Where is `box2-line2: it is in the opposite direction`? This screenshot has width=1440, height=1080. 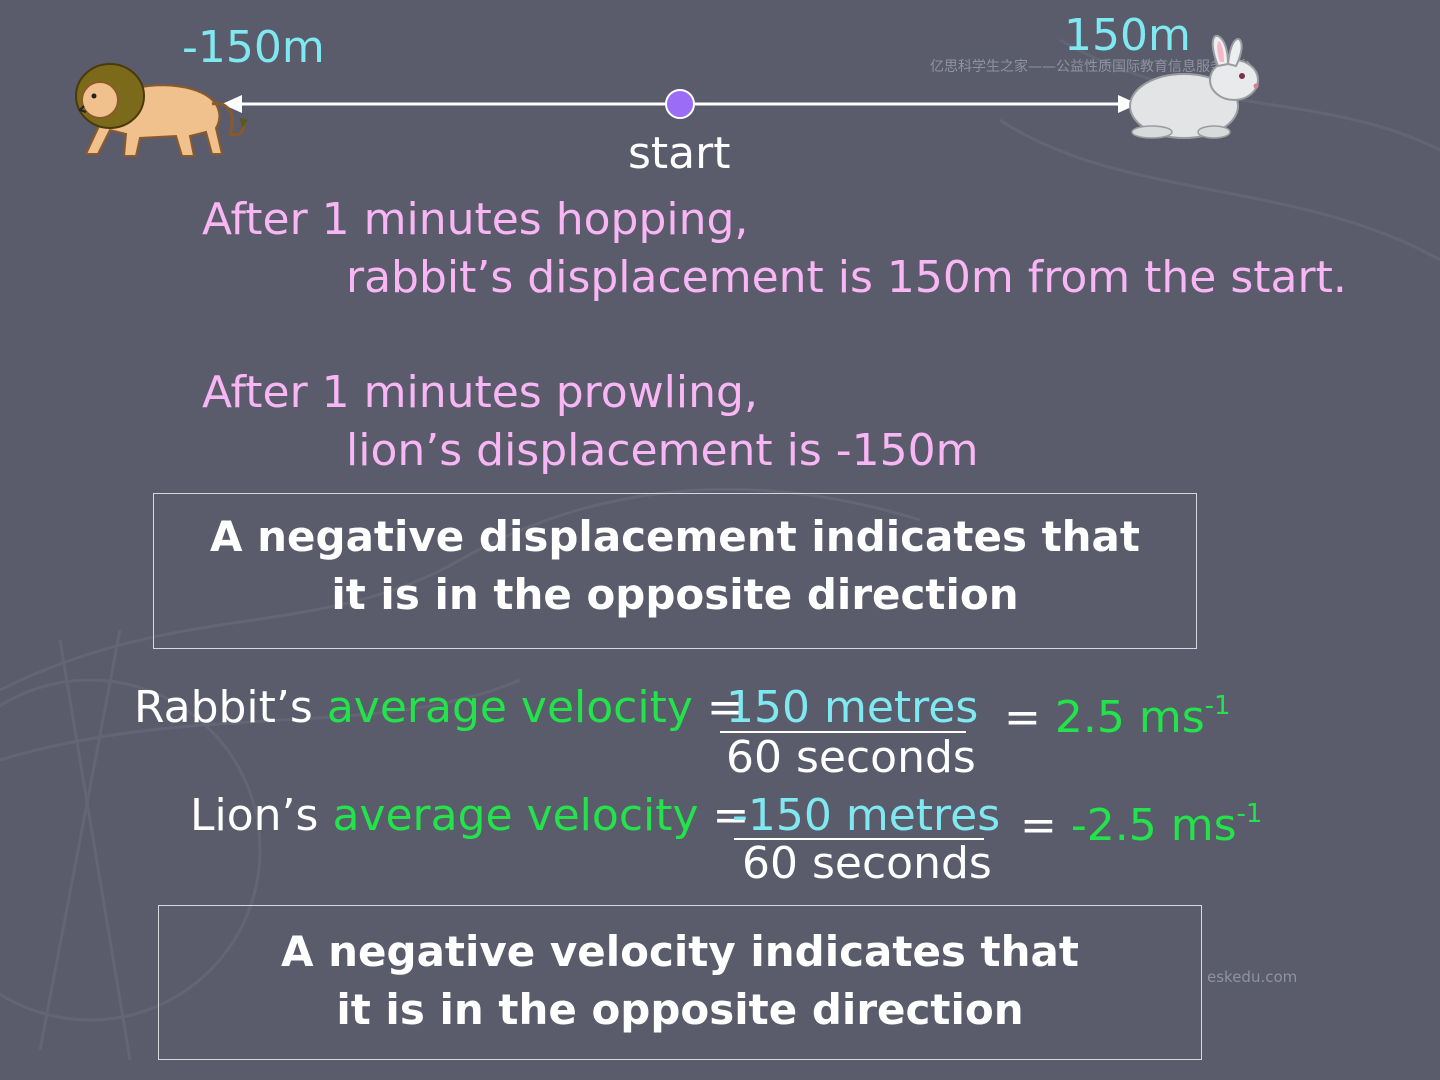
box2-line2: it is in the opposite direction is located at coordinates (680, 1009).